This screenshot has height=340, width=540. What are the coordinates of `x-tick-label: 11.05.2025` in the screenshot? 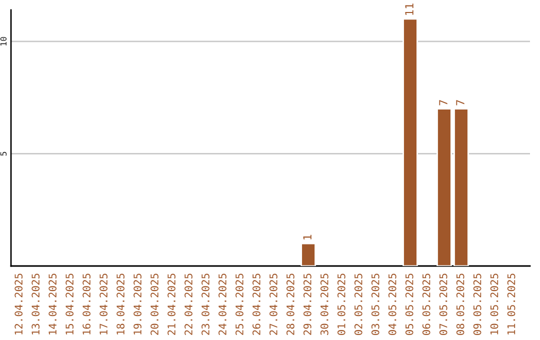 It's located at (511, 304).